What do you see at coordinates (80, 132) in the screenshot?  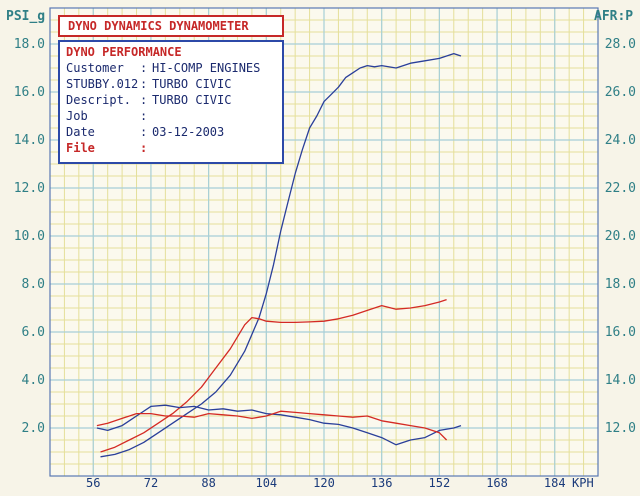 I see `info-key: Date` at bounding box center [80, 132].